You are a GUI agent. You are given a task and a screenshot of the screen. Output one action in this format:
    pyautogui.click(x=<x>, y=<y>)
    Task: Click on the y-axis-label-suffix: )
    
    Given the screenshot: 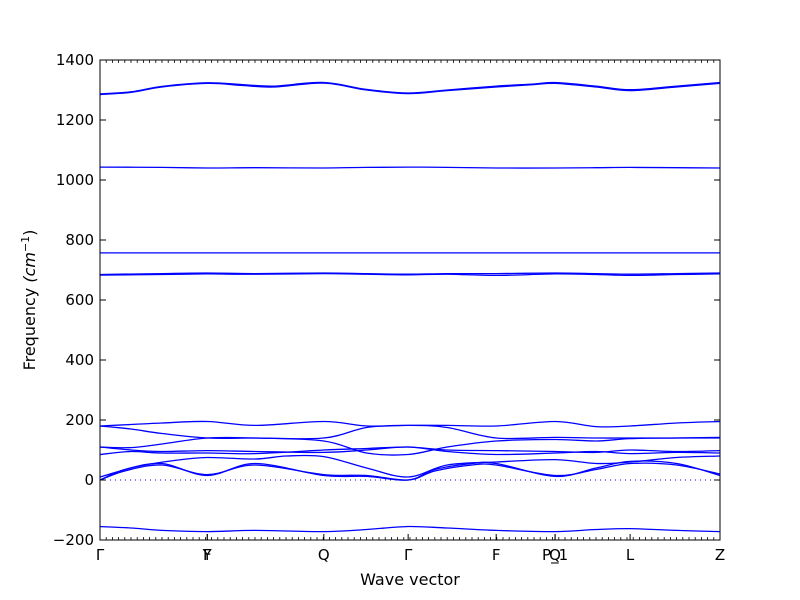 What is the action you would take?
    pyautogui.click(x=29, y=233)
    